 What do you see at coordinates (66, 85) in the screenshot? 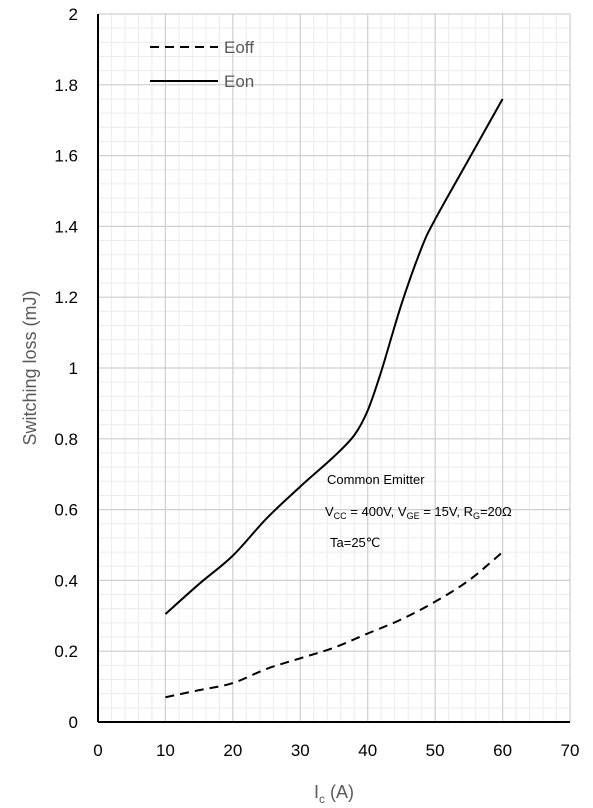
I see `y-tick-label: 1.8` at bounding box center [66, 85].